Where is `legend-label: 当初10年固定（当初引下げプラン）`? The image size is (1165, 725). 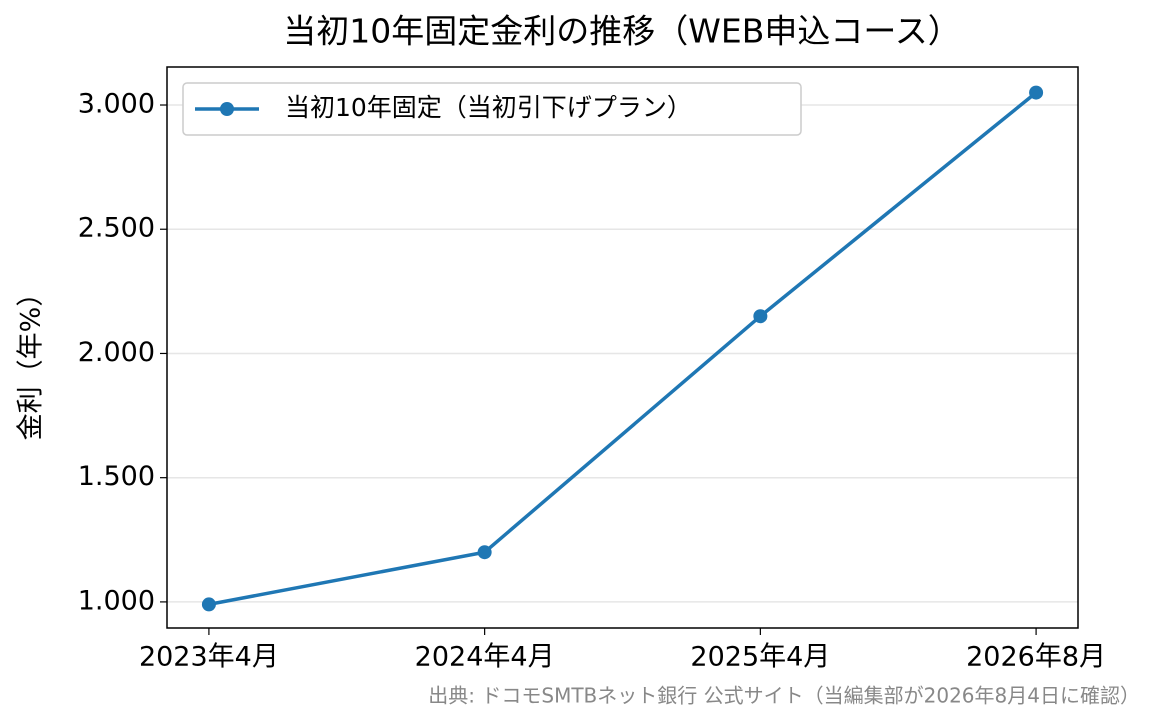
legend-label: 当初10年固定（当初引下げプラン） is located at coordinates (488, 107).